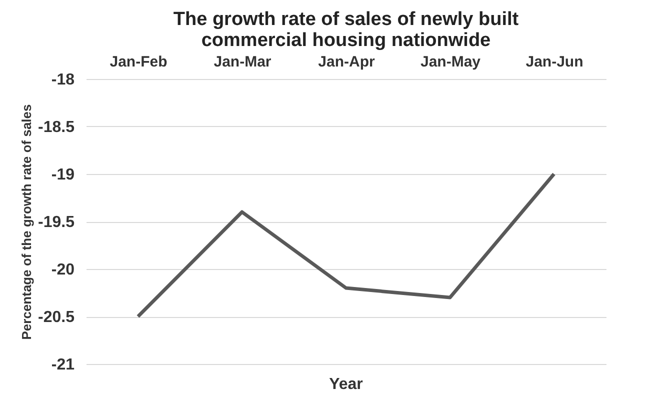 This screenshot has height=408, width=671. What do you see at coordinates (451, 62) in the screenshot?
I see `x-tick-label: Jan-May` at bounding box center [451, 62].